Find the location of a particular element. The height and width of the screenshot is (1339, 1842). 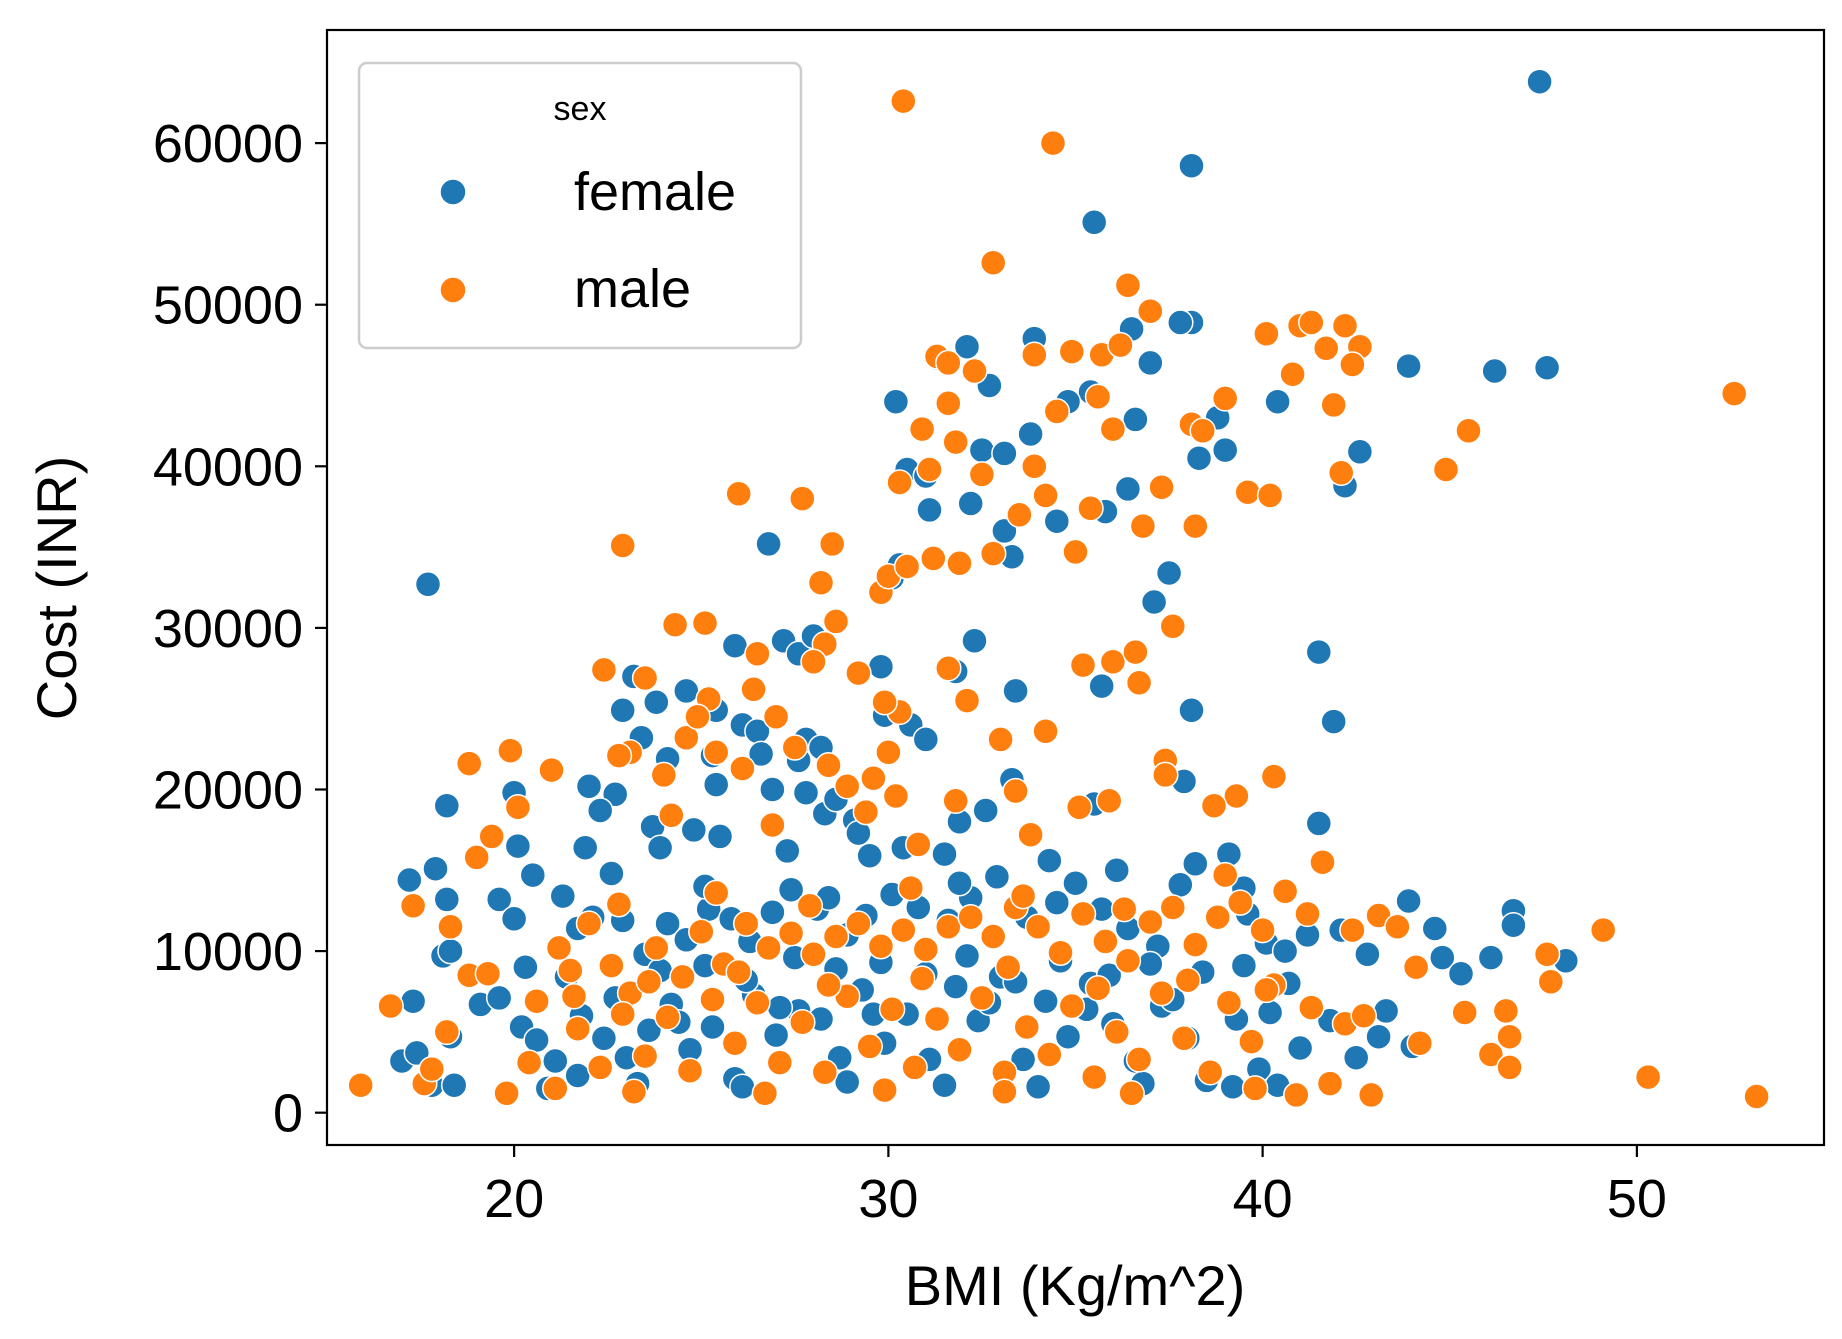

legend-label-female: female is located at coordinates (655, 192).